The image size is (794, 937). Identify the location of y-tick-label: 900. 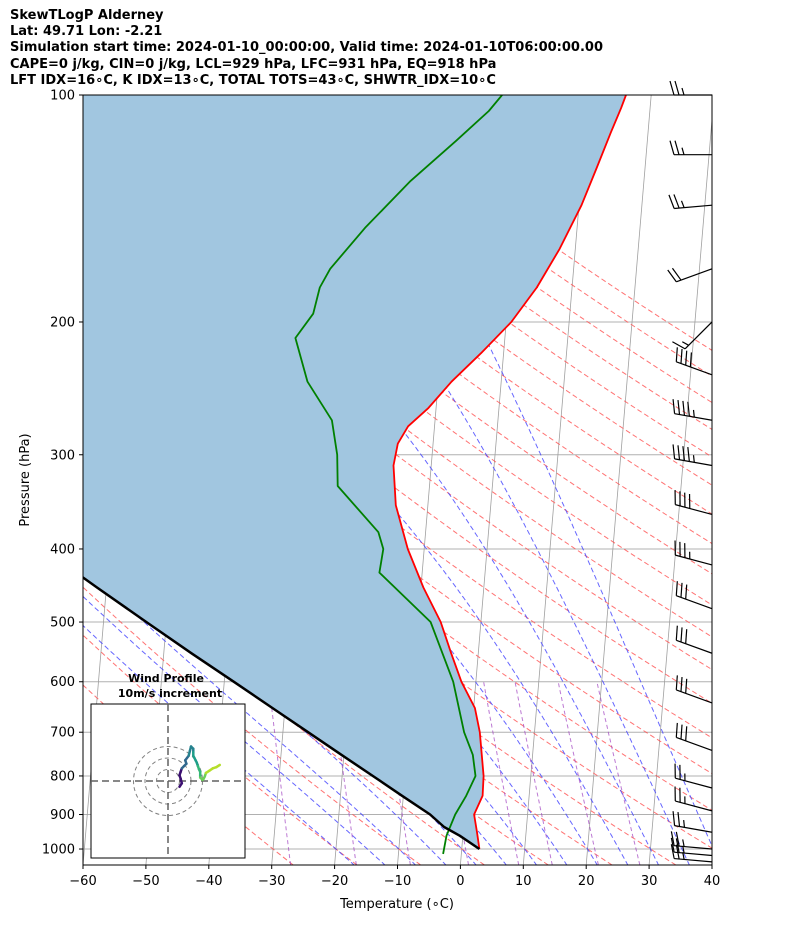
(62, 815).